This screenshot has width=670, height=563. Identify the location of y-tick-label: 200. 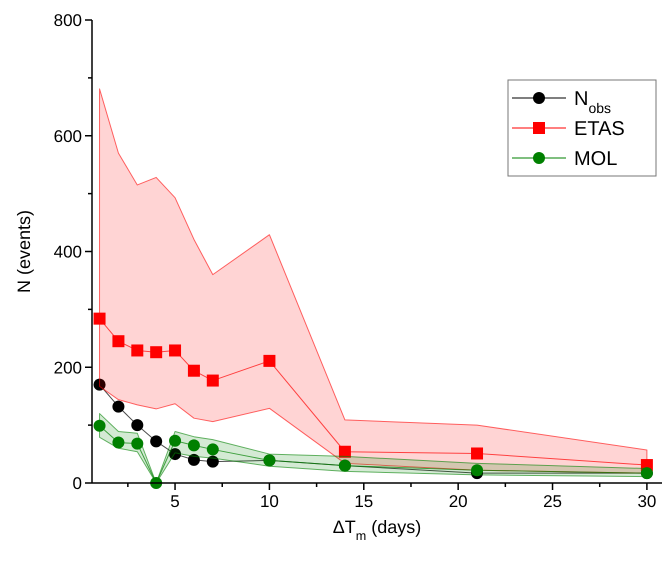
(68, 368).